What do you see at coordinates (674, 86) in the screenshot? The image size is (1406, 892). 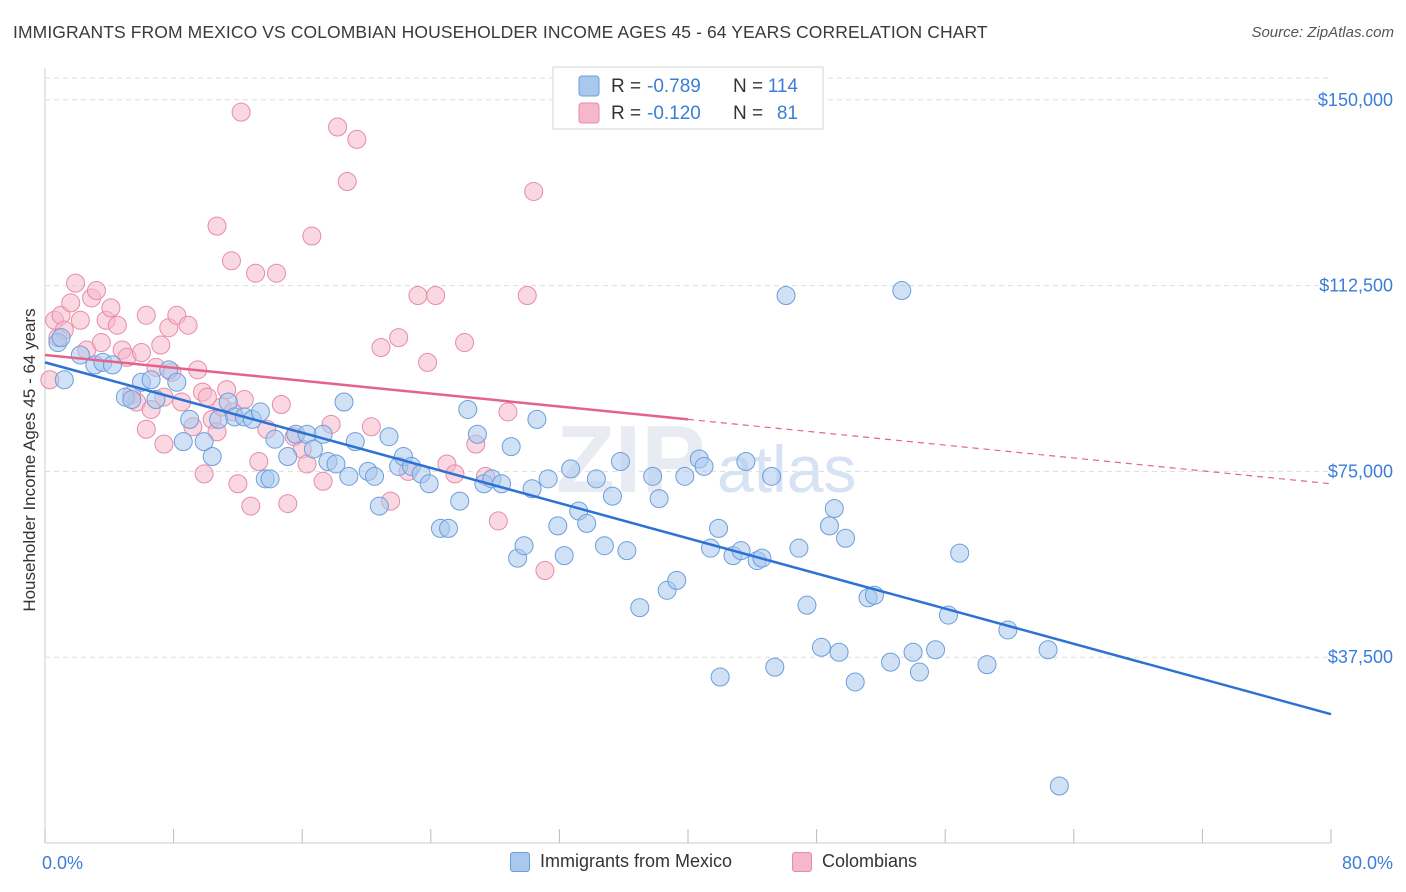 I see `legend-r-value-1: -0.789` at bounding box center [674, 86].